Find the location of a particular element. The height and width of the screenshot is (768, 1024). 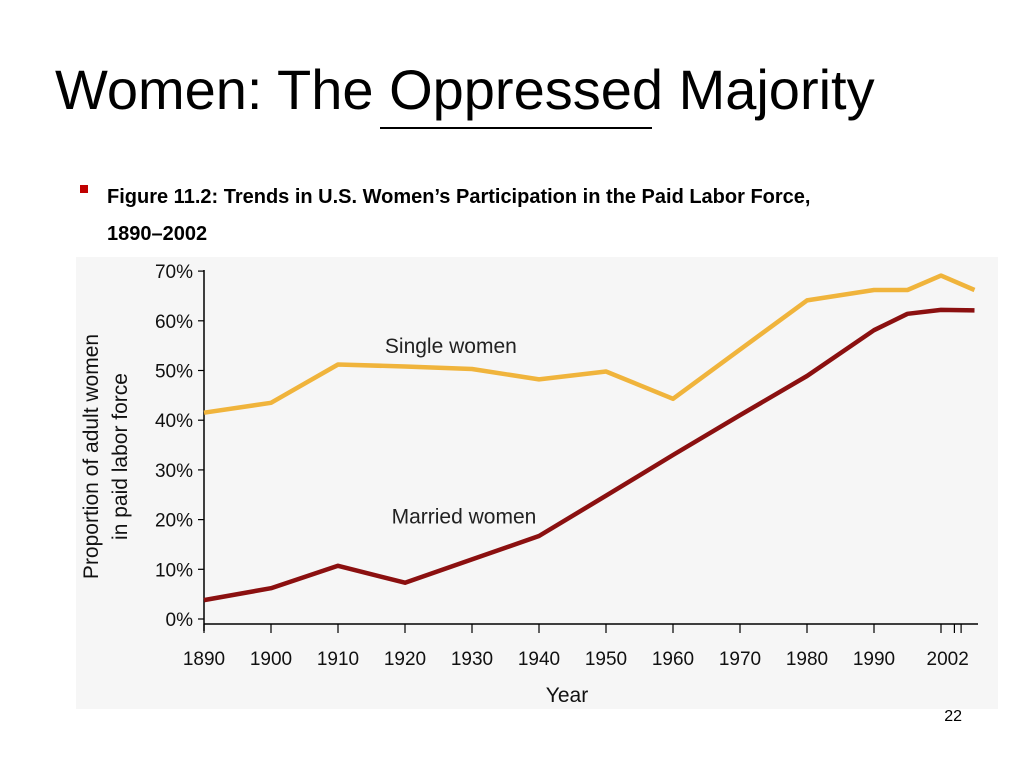

y-tick-label: 20% is located at coordinates (174, 521).